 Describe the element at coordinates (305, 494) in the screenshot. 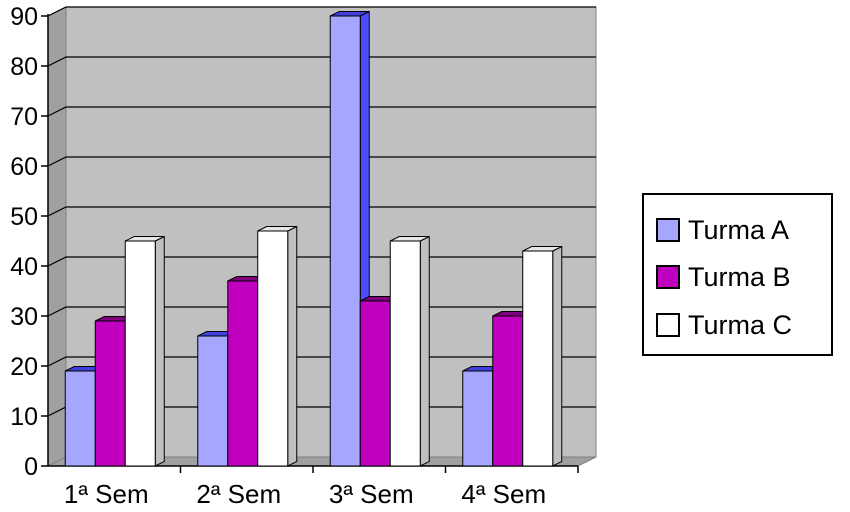

I see `x-tick-labels: 1ª Sem 2ª Sem 3ª Sem 4ª Sem` at that location.